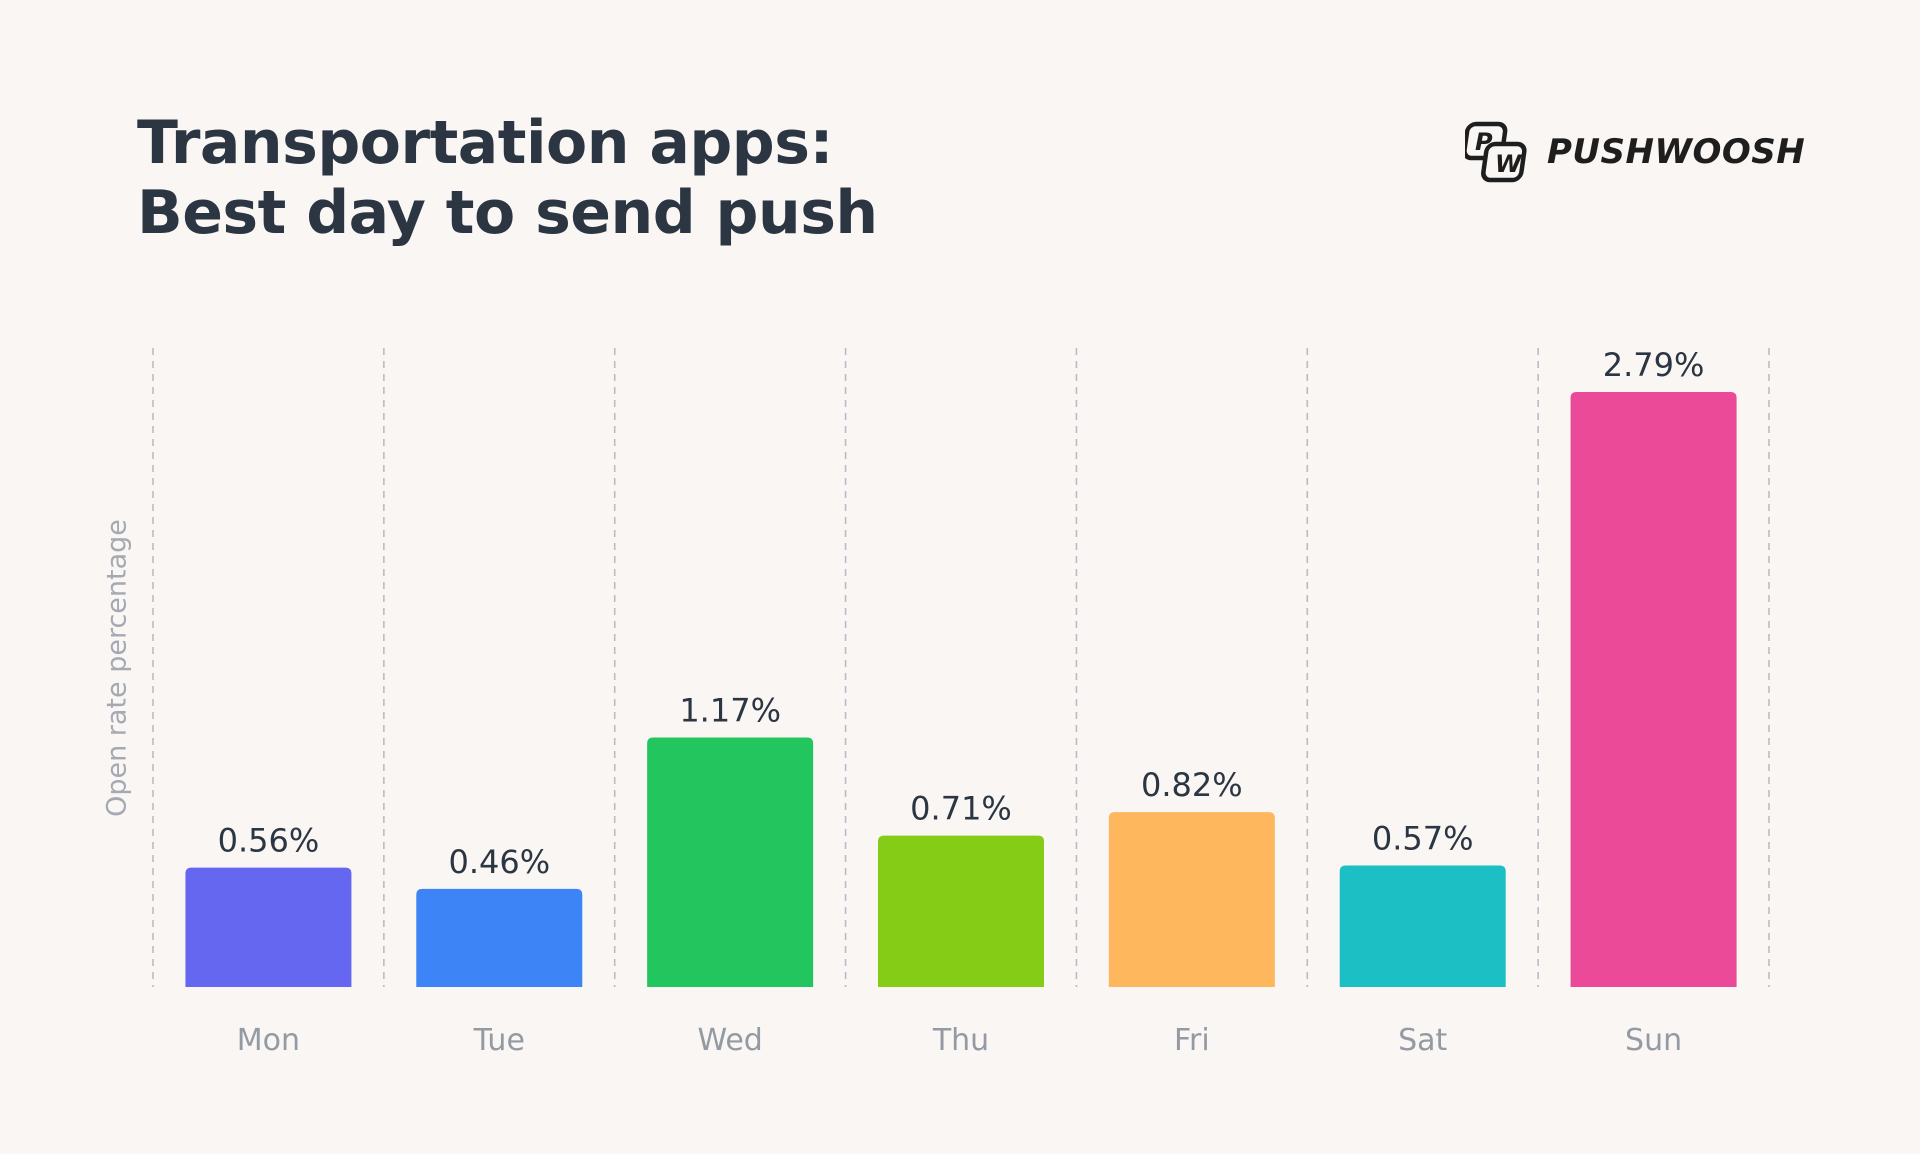  What do you see at coordinates (1422, 1040) in the screenshot?
I see `x-tick-label-sat: Sat` at bounding box center [1422, 1040].